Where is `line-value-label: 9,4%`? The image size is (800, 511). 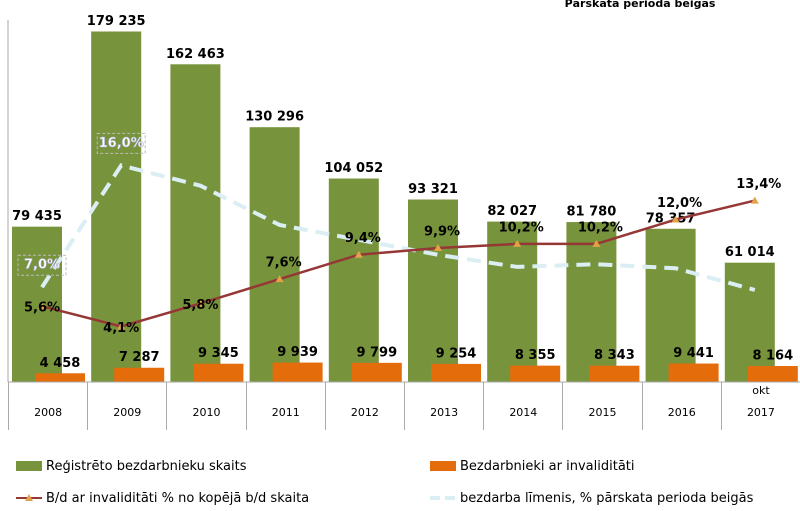
line-value-label: 9,4% is located at coordinates (363, 238).